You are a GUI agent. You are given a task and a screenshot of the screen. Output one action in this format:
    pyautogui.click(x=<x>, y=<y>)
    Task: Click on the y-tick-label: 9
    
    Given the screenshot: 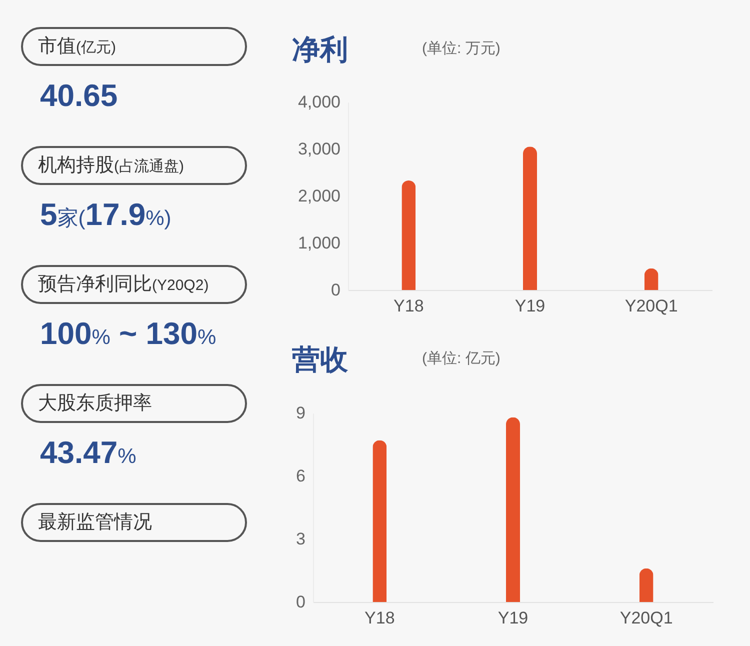 What is the action you would take?
    pyautogui.click(x=301, y=413)
    